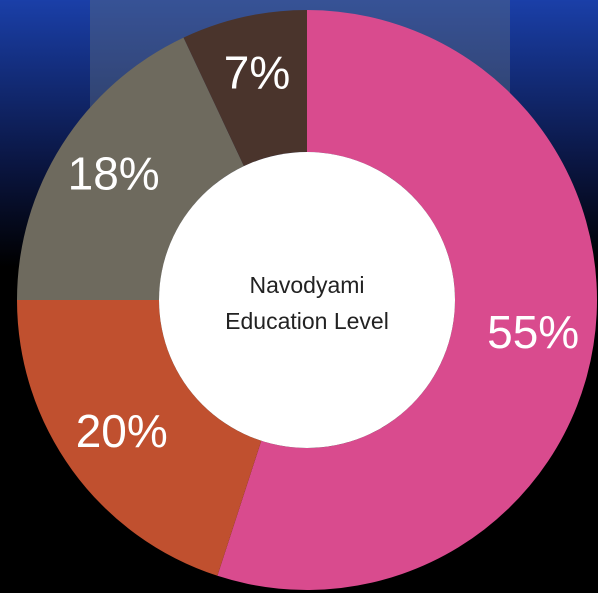 The width and height of the screenshot is (598, 593). I want to click on center-label: Navodyami, so click(306, 285).